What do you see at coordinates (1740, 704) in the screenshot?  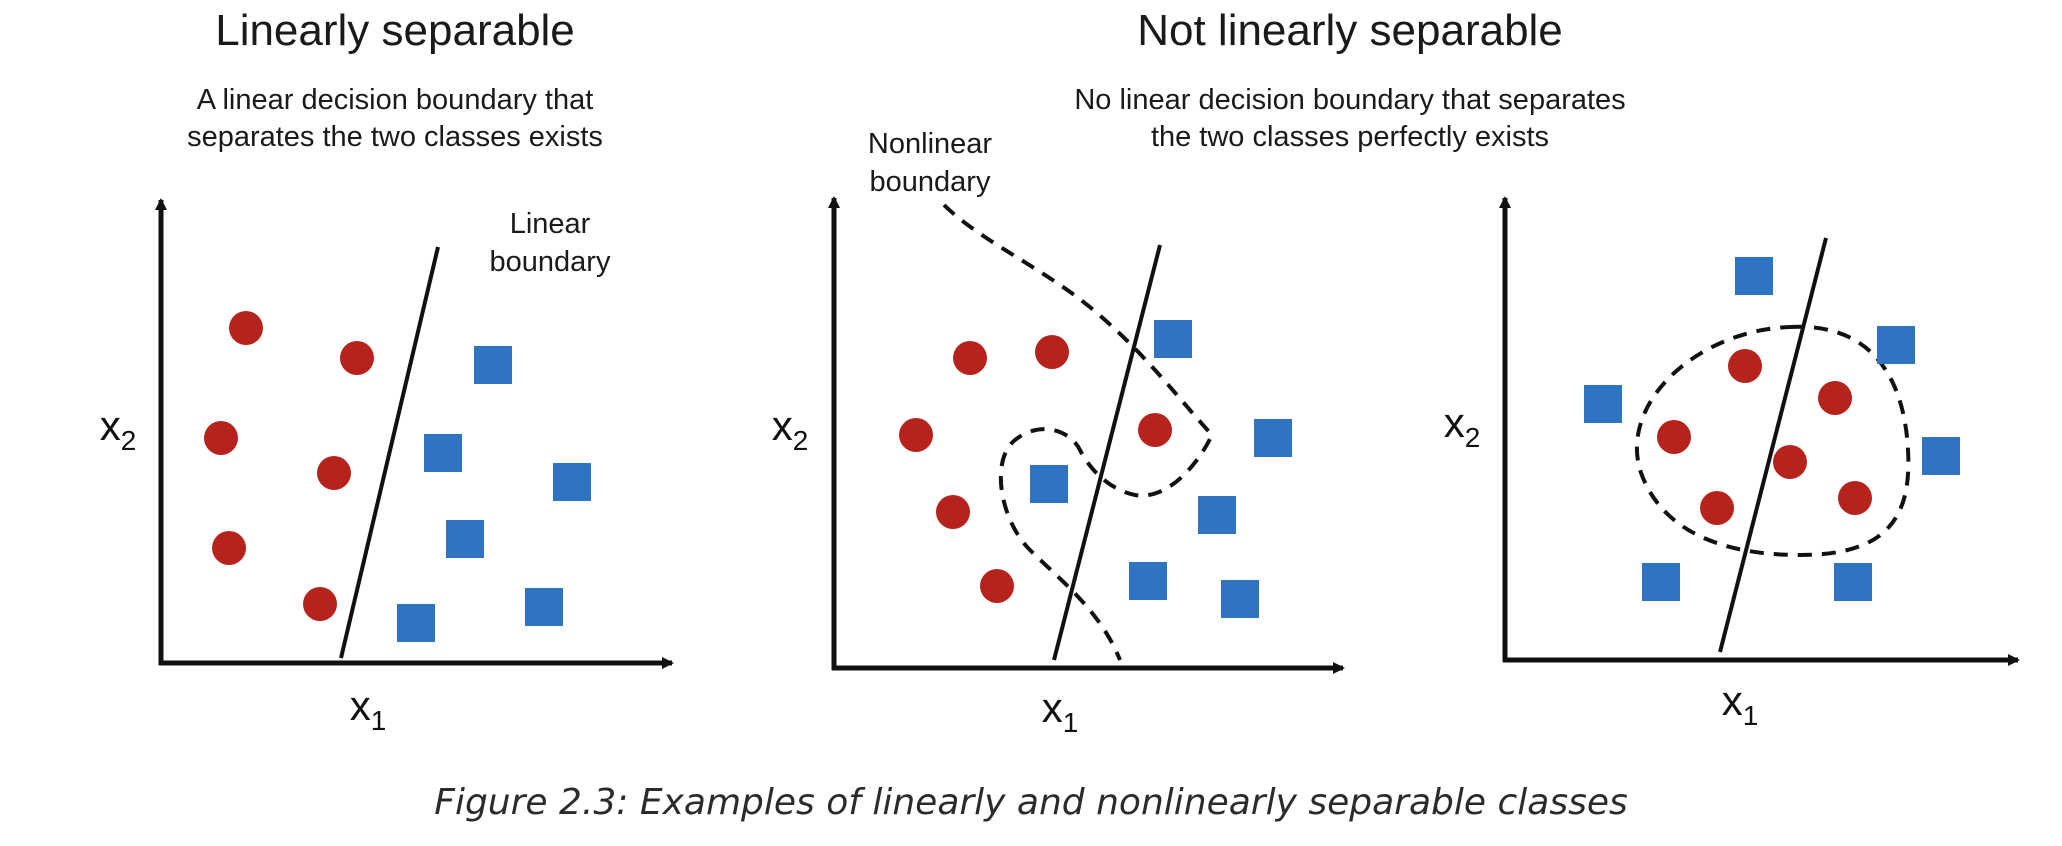 I see `right-x-axis-label: x1` at bounding box center [1740, 704].